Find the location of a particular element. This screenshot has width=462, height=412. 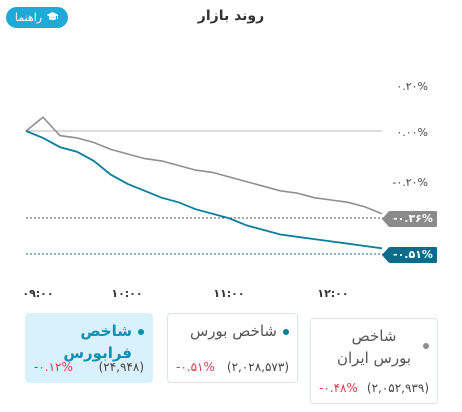

x-tick-label: ۱۱:۰۰ is located at coordinates (228, 293).